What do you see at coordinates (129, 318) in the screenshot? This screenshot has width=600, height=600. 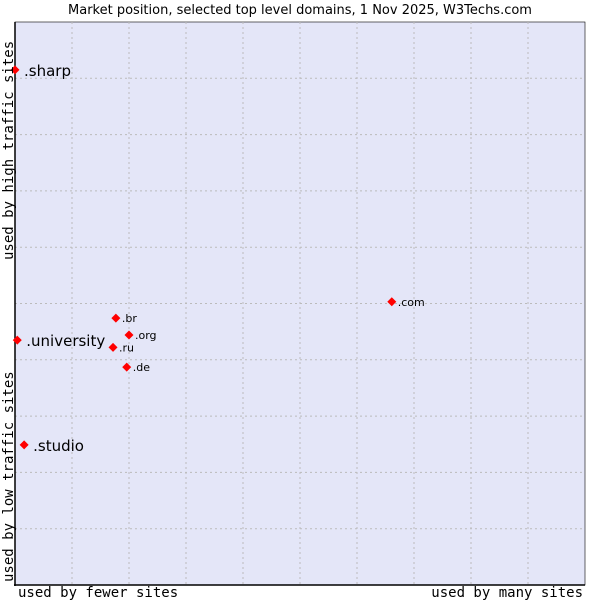 I see `point-label: .br` at bounding box center [129, 318].